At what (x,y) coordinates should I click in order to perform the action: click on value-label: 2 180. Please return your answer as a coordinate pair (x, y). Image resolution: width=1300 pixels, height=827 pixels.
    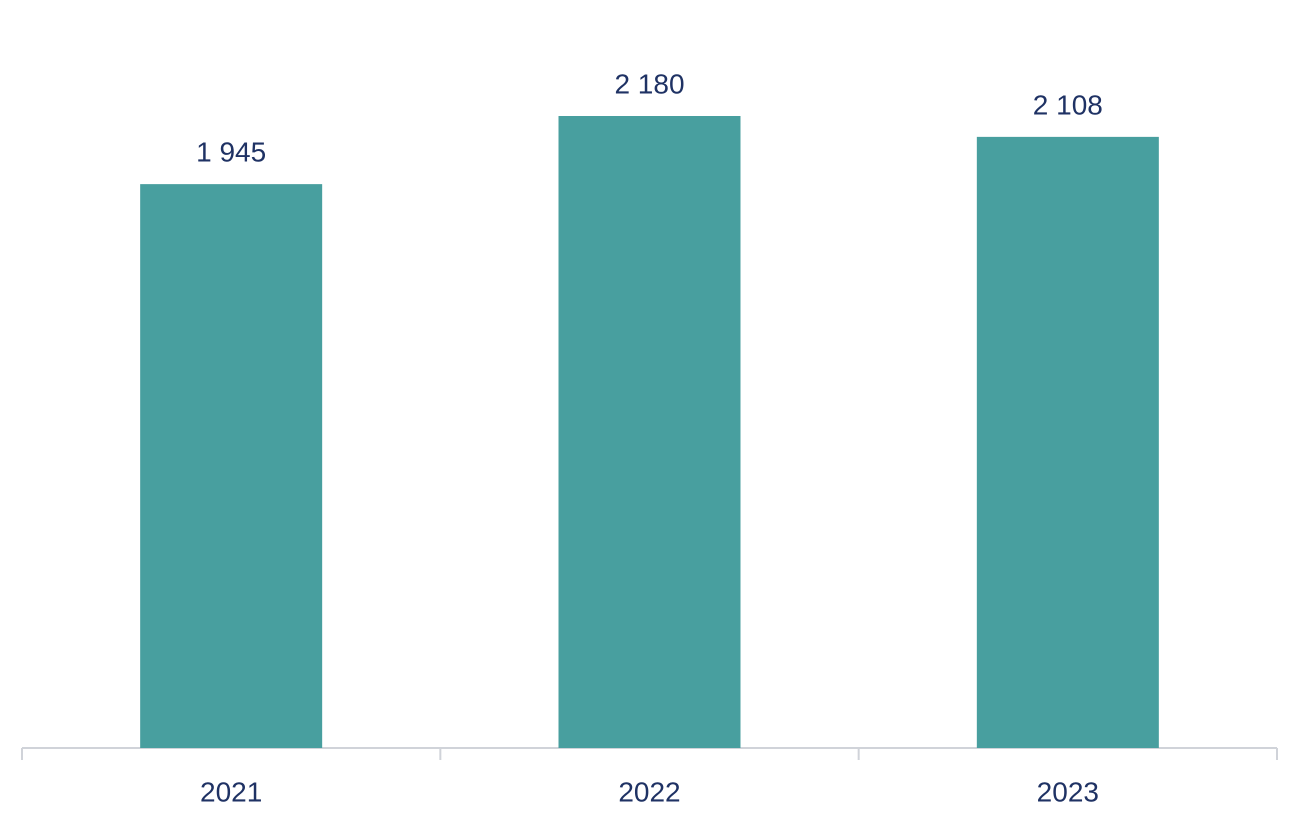
    Looking at the image, I should click on (649, 83).